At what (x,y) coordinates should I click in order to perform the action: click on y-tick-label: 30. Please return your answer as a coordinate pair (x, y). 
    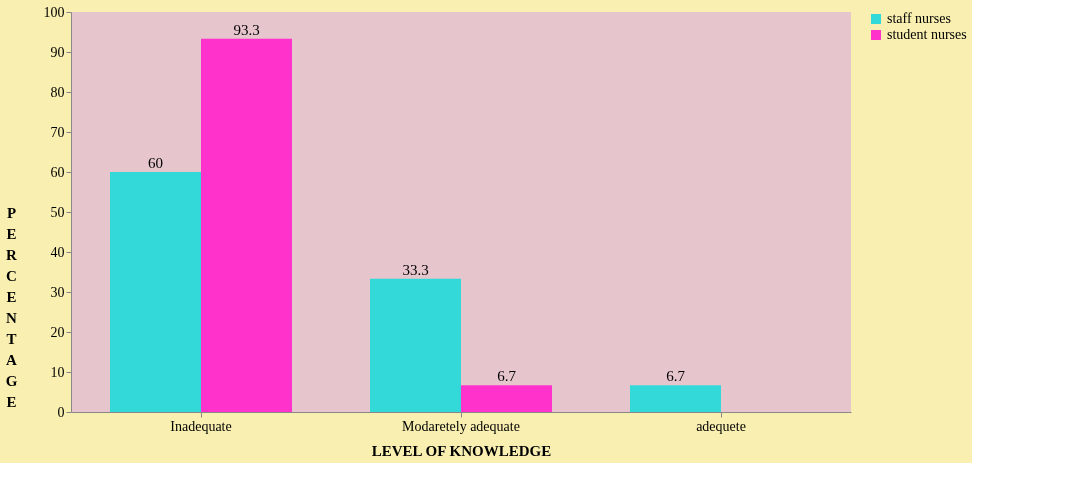
    Looking at the image, I should click on (57, 292).